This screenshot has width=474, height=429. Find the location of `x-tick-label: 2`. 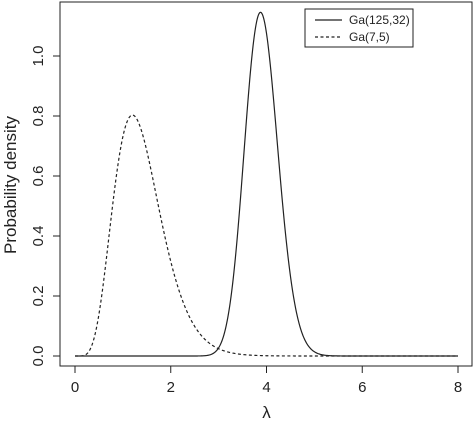

x-tick-label: 2 is located at coordinates (171, 387).